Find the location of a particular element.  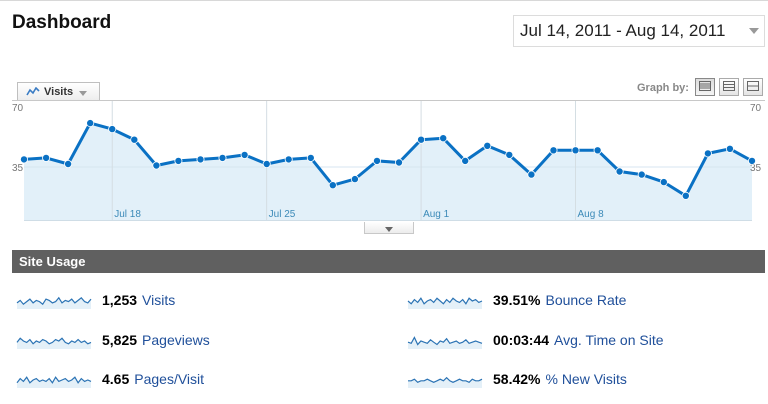

graph-by-week-button is located at coordinates (729, 87).